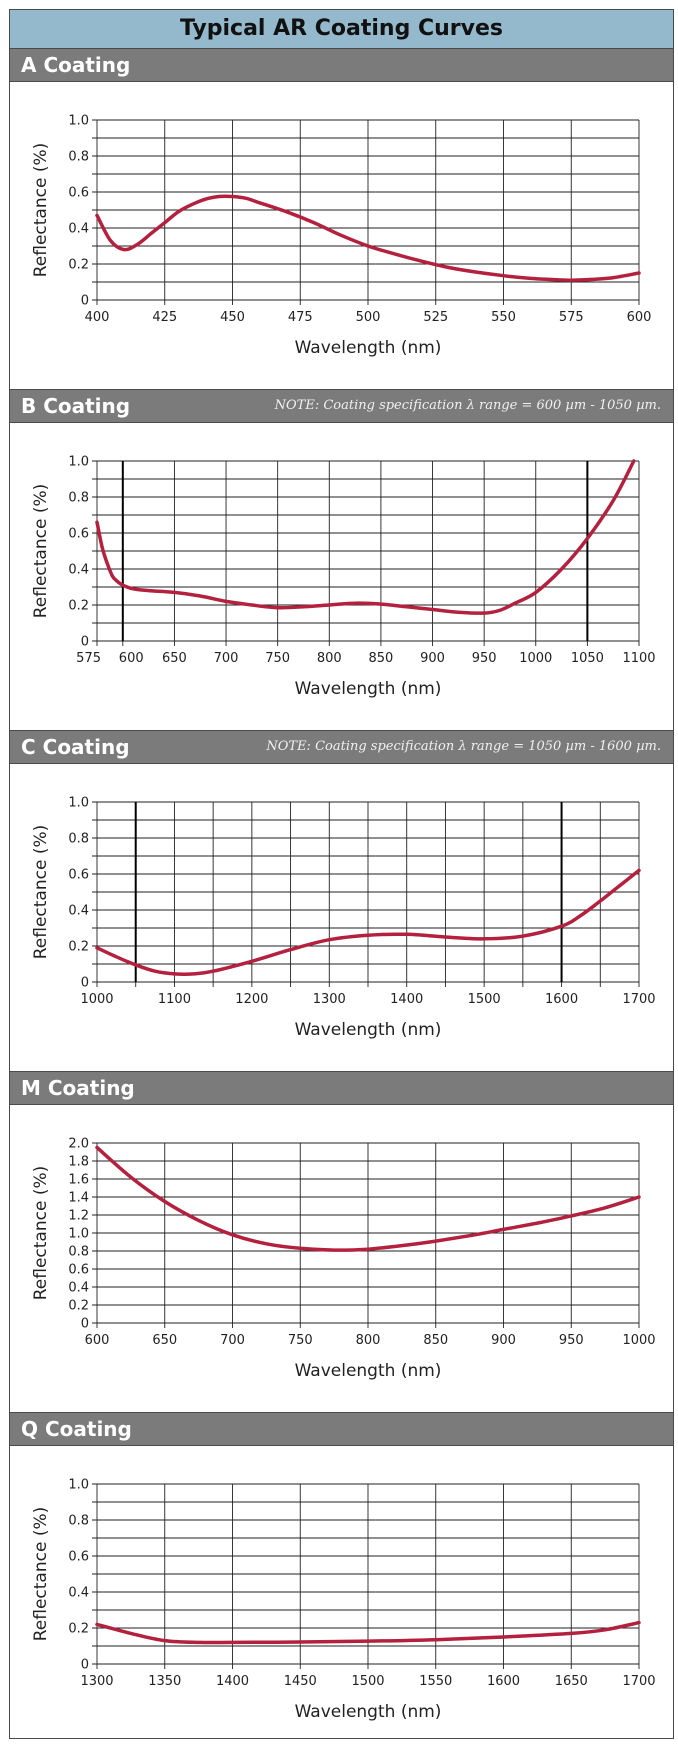  I want to click on x-tick-label: 1350, so click(164, 1681).